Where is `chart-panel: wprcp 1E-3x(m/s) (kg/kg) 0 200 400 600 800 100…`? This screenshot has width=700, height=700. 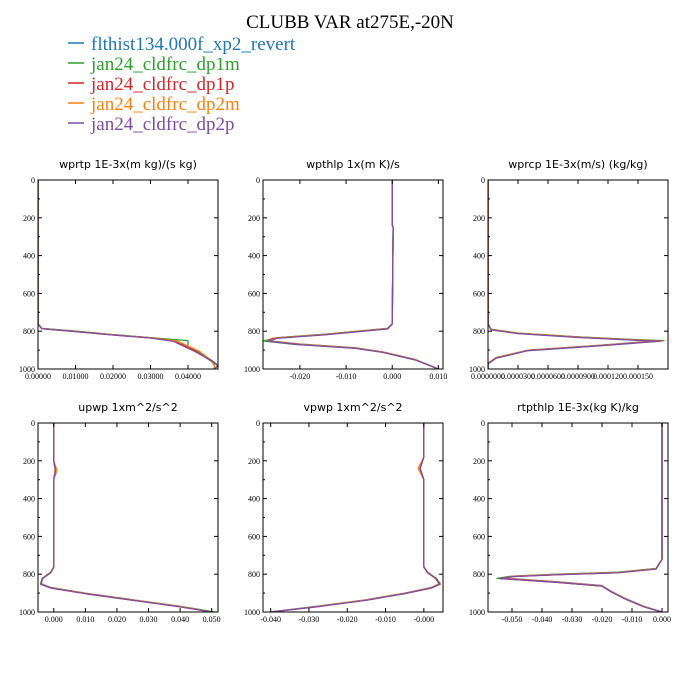
chart-panel: wprcp 1E-3x(m/s) (kg/kg) 0 200 400 600 800 100… is located at coordinates (569, 269).